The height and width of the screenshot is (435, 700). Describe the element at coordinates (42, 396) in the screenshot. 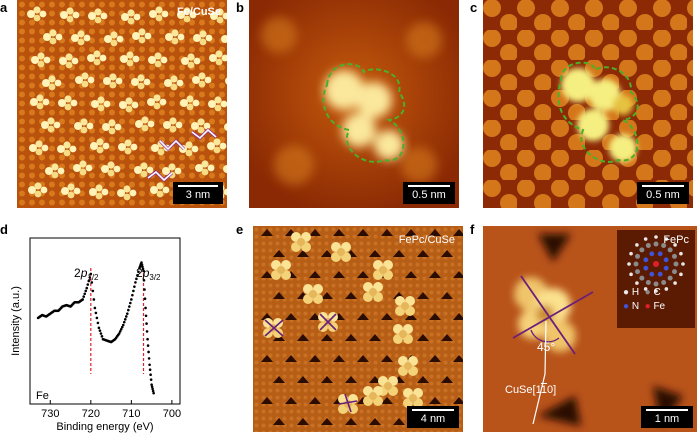

I see `panel-d-corner-tag: Fe` at that location.